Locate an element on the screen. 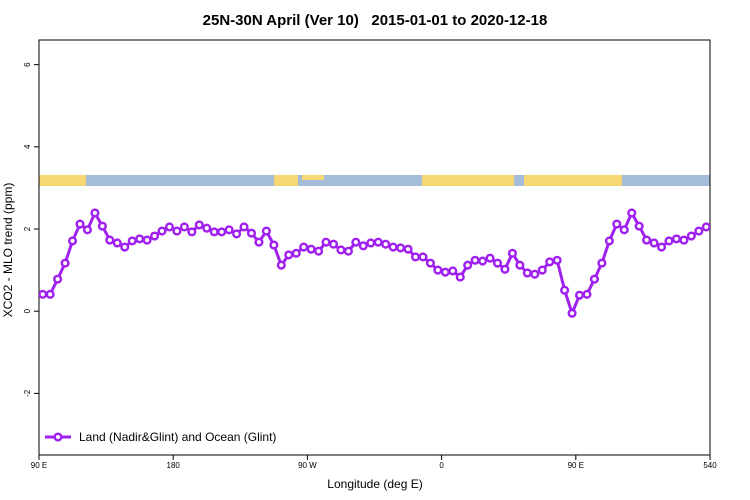 Image resolution: width=750 pixels, height=500 pixels. y-tick-label: 6 is located at coordinates (27, 64).